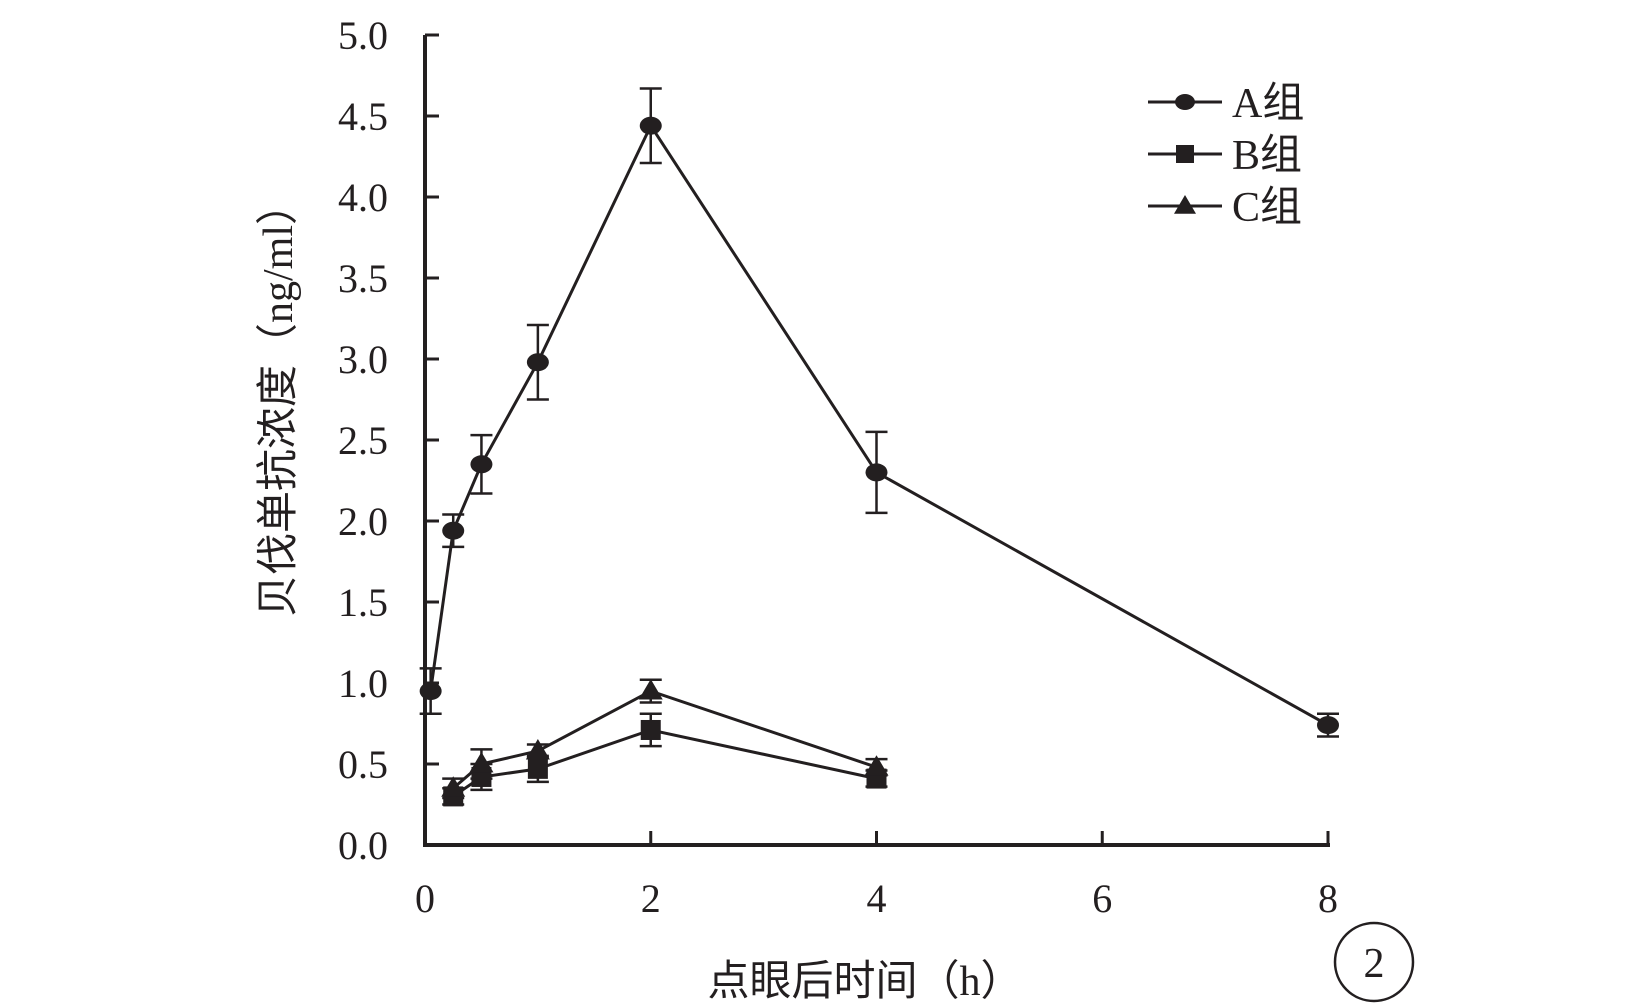  What do you see at coordinates (363, 116) in the screenshot?
I see `y-tick-label: 4.5` at bounding box center [363, 116].